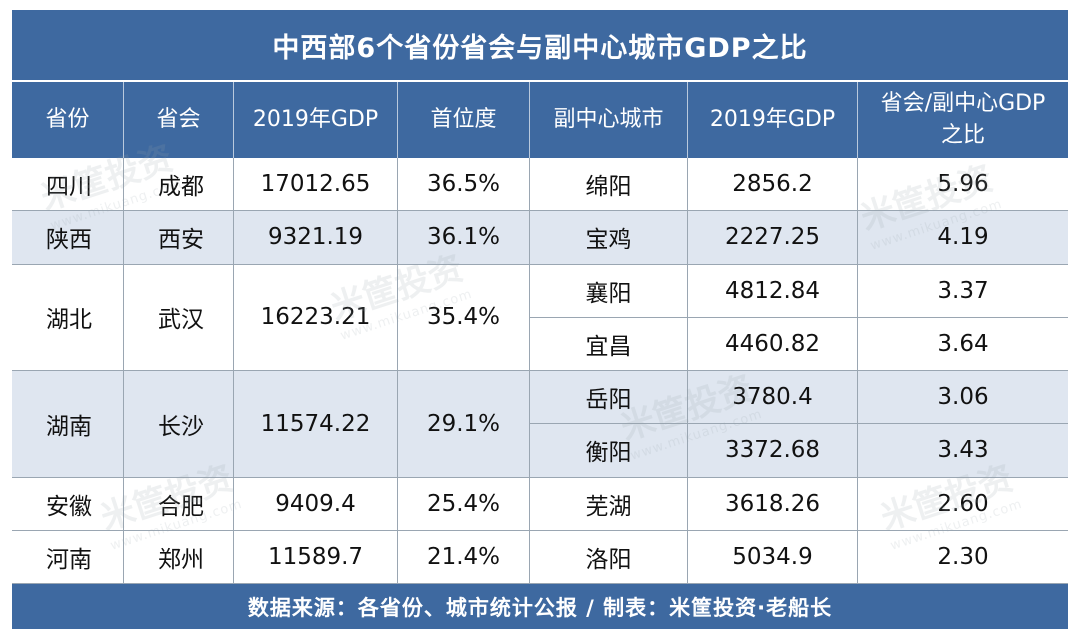  What do you see at coordinates (963, 185) in the screenshot?
I see `cell-ratio: 5.96` at bounding box center [963, 185].